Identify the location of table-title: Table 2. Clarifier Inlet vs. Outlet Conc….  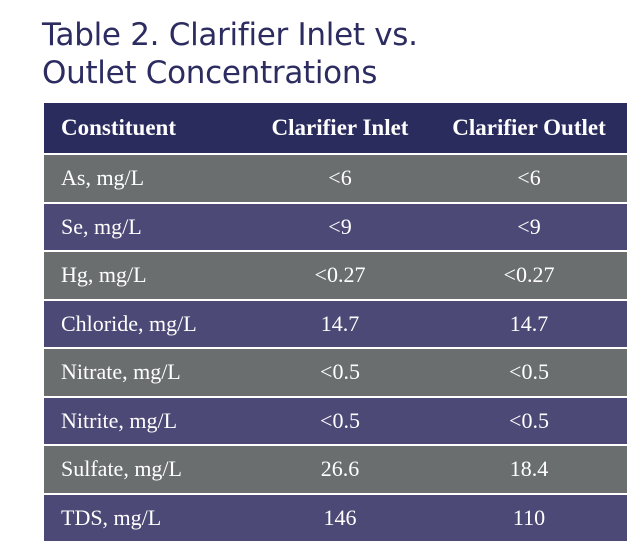
(322, 54).